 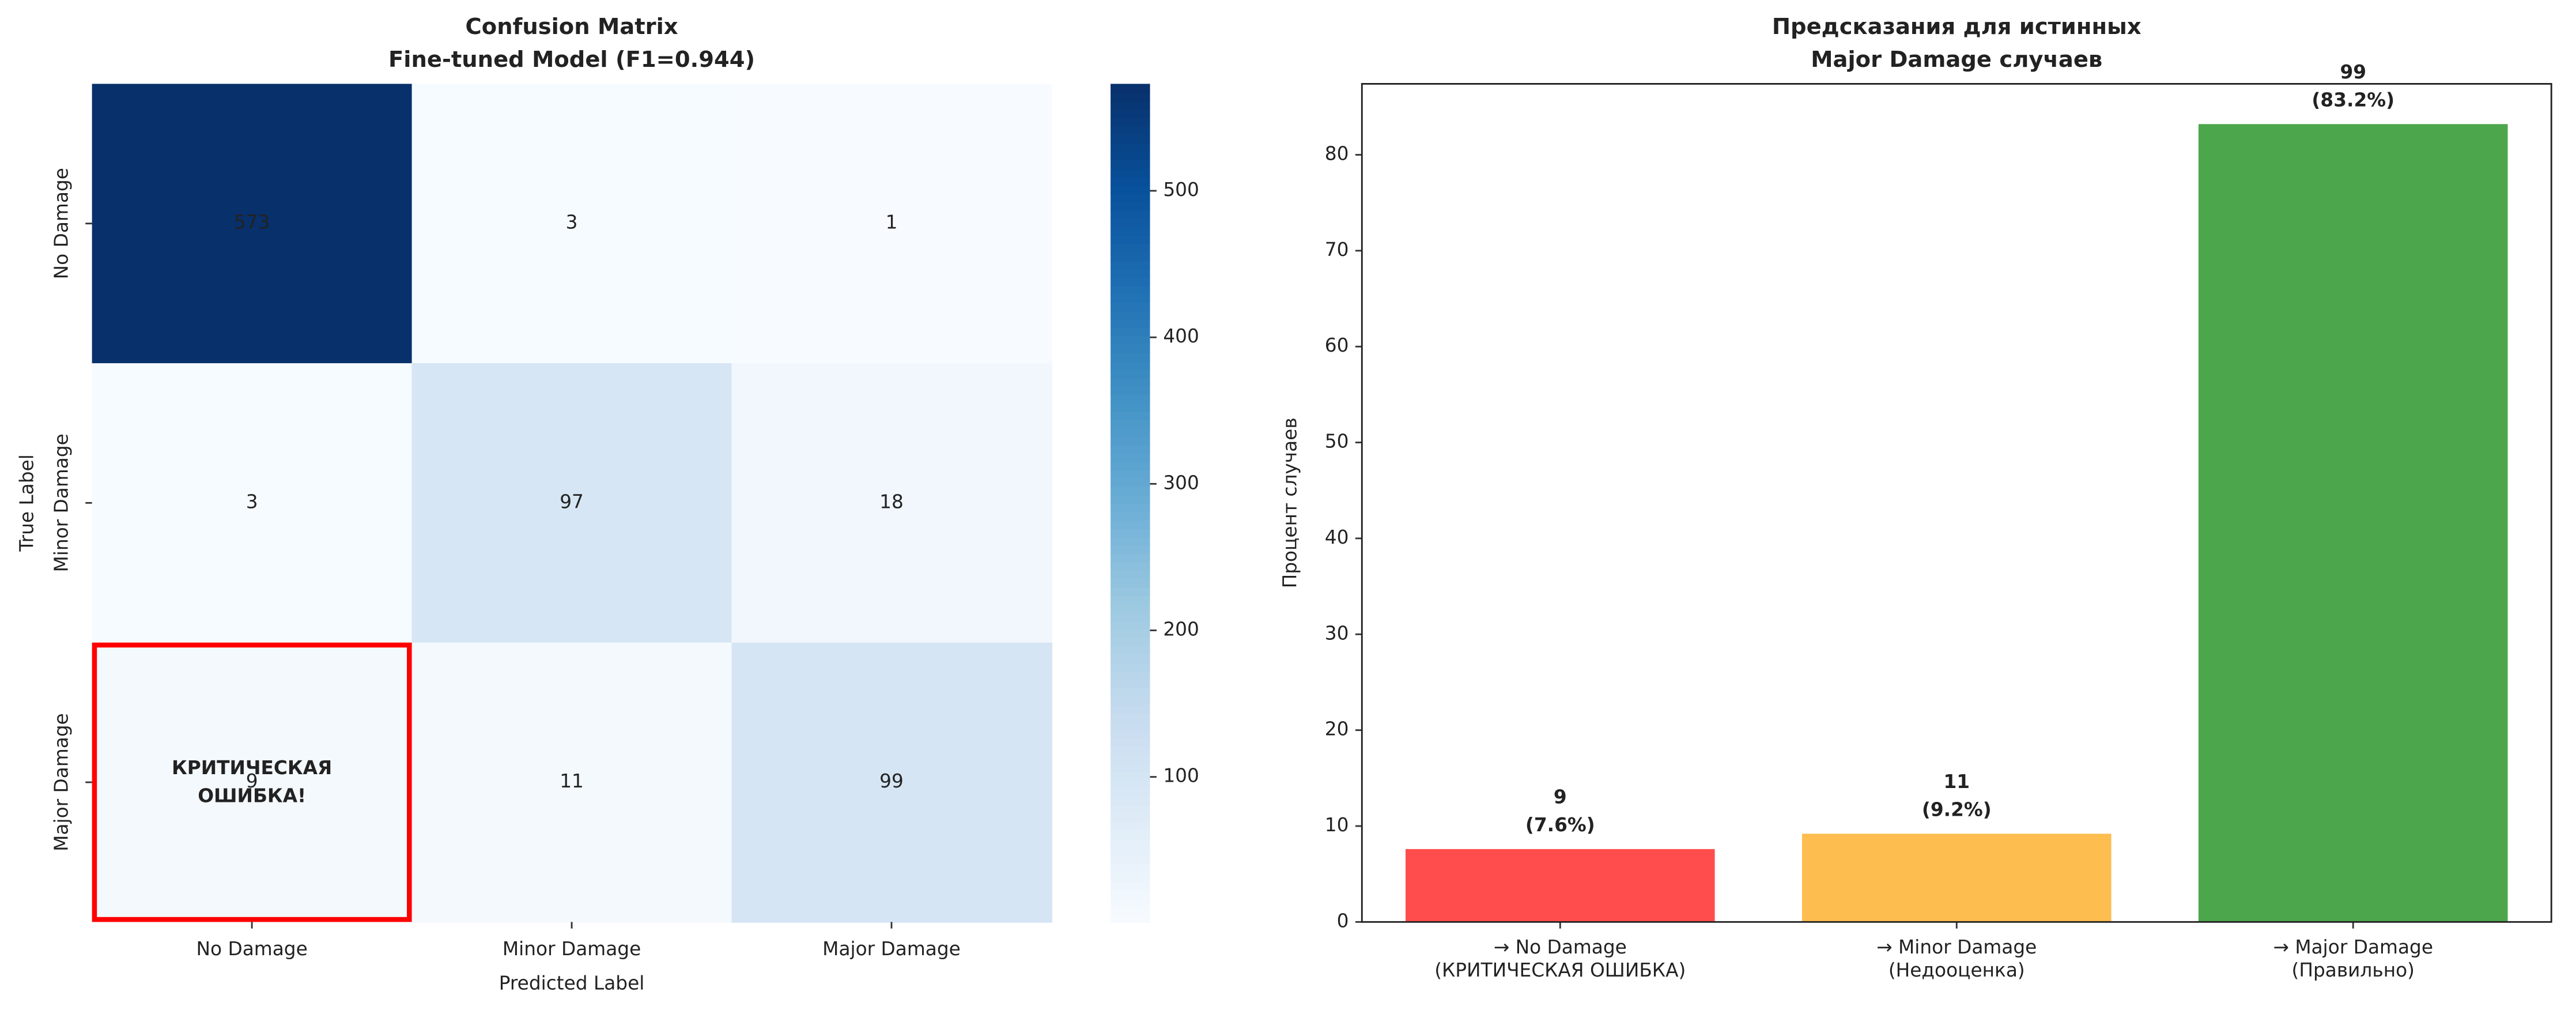 I want to click on cell-label: 11, so click(x=572, y=781).